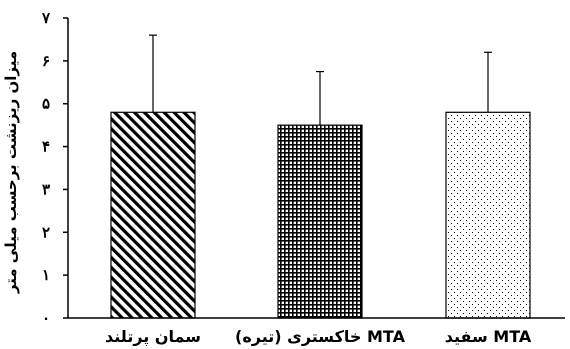  What do you see at coordinates (46, 104) in the screenshot?
I see `y-tick-label-5: ۵` at bounding box center [46, 104].